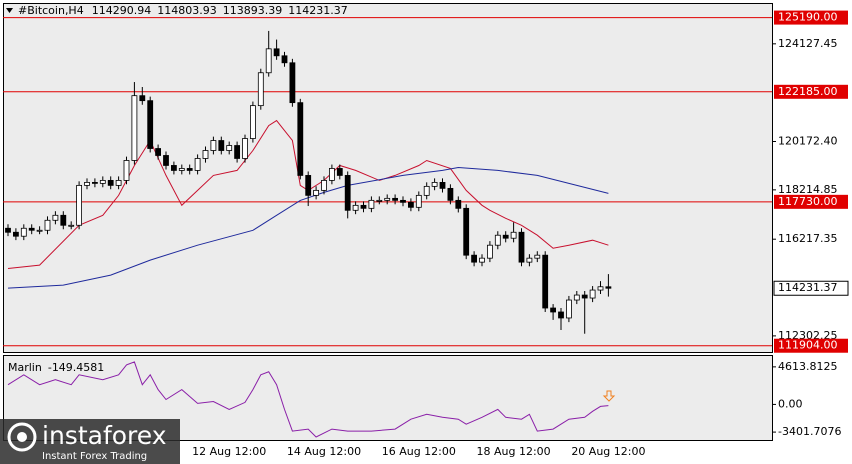 The height and width of the screenshot is (464, 852). Describe the element at coordinates (9, 10) in the screenshot. I see `menu-triangle` at that location.